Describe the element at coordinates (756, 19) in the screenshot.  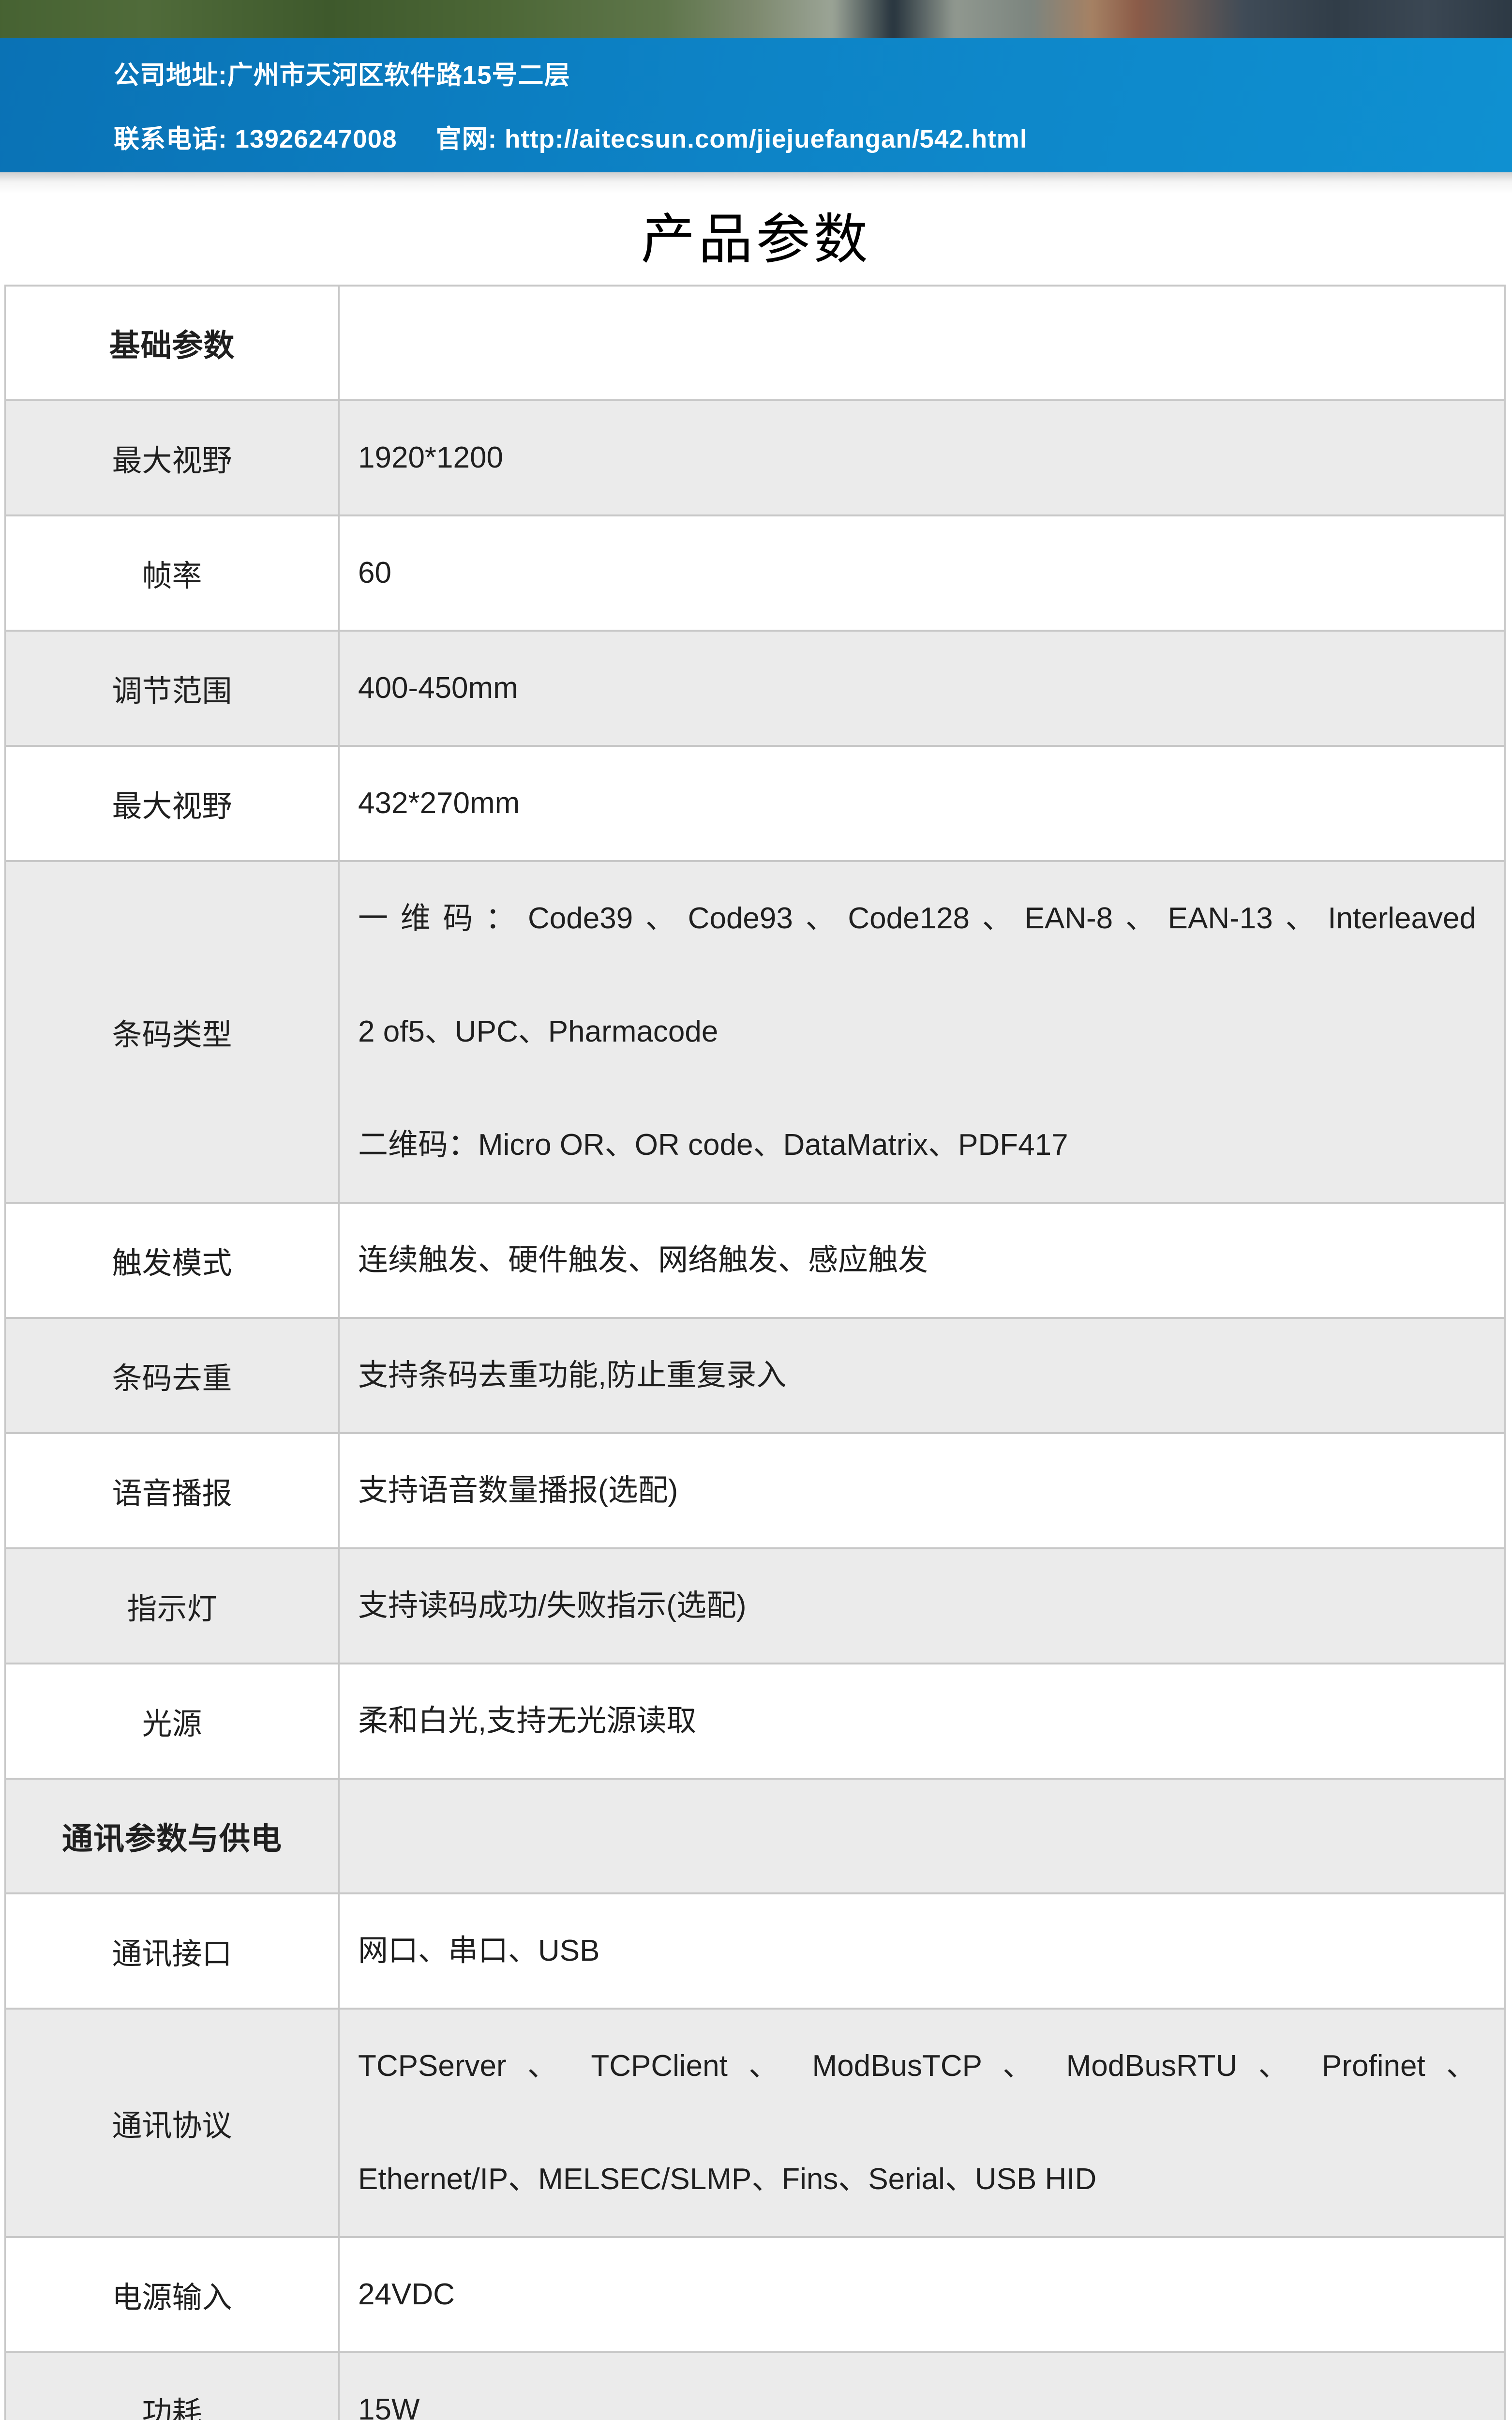
I see `header-photo-strip` at that location.